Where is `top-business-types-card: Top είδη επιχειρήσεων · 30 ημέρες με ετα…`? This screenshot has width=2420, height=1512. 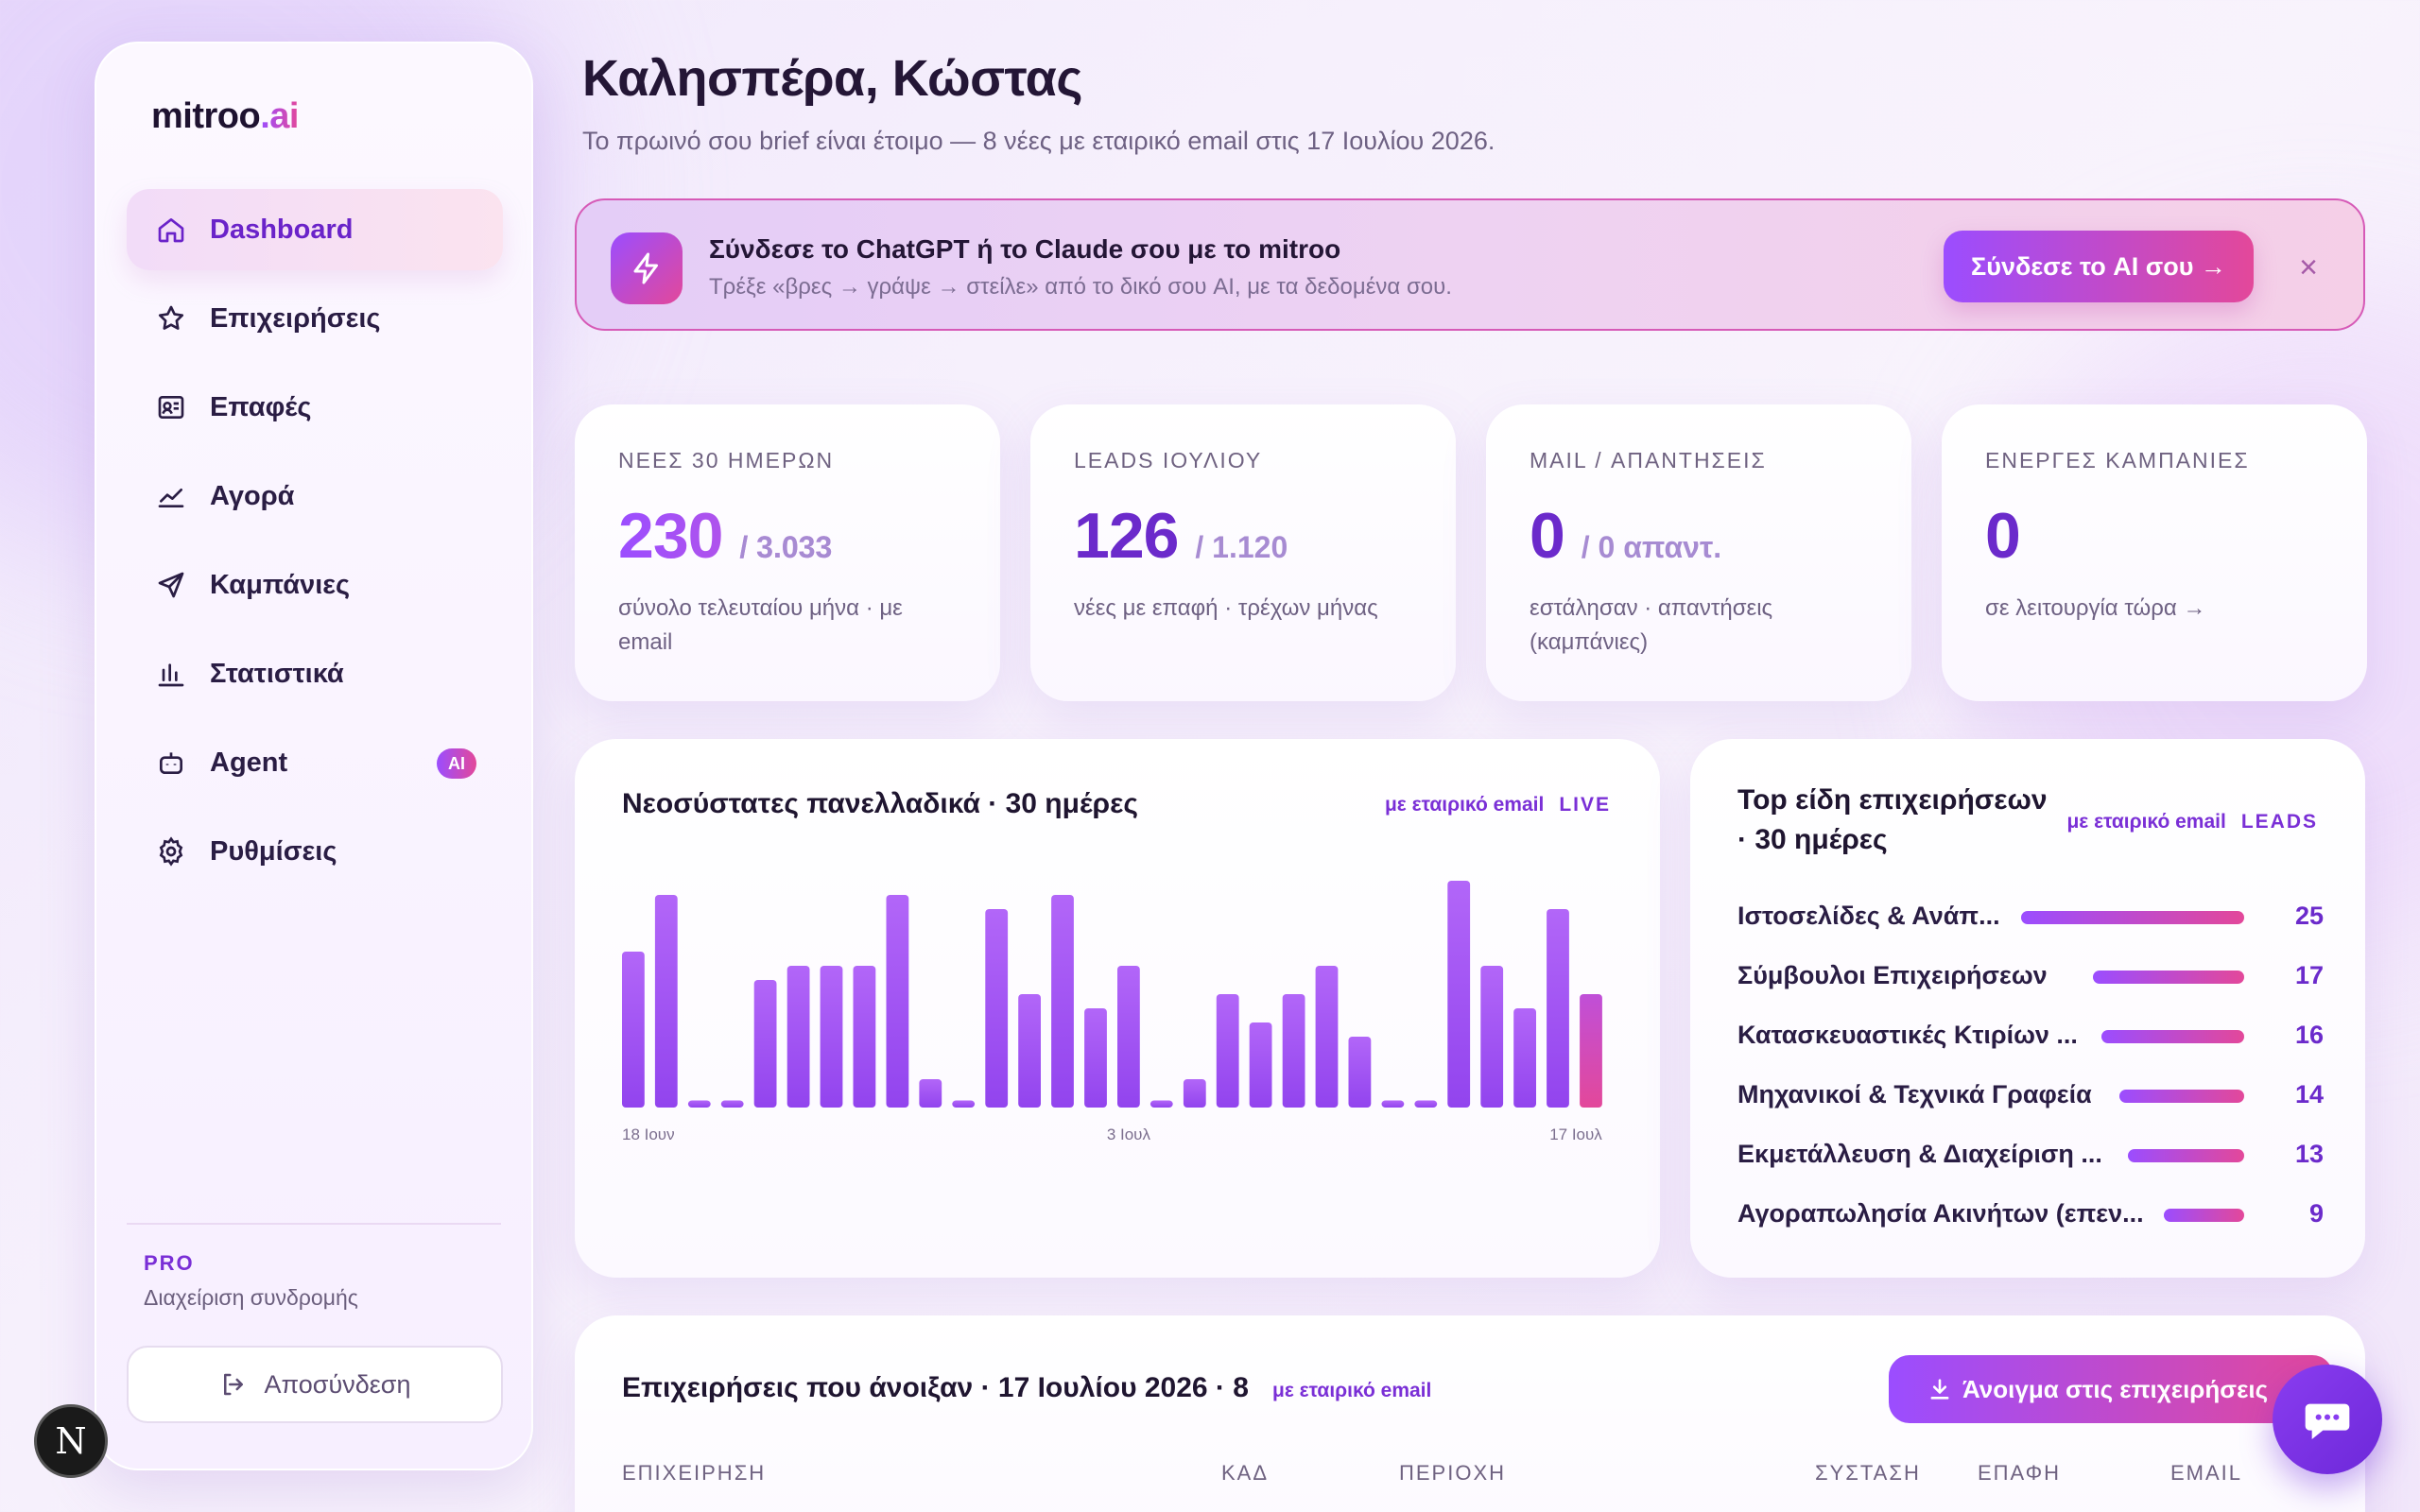 top-business-types-card: Top είδη επιχειρήσεων · 30 ημέρες με ετα… is located at coordinates (2028, 1008).